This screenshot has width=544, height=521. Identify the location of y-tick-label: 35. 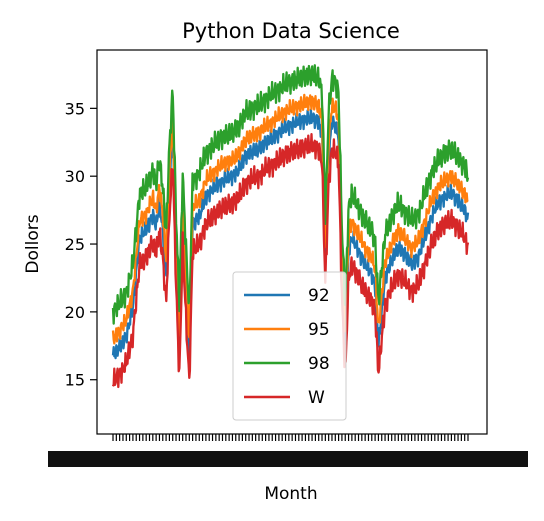
(75, 108).